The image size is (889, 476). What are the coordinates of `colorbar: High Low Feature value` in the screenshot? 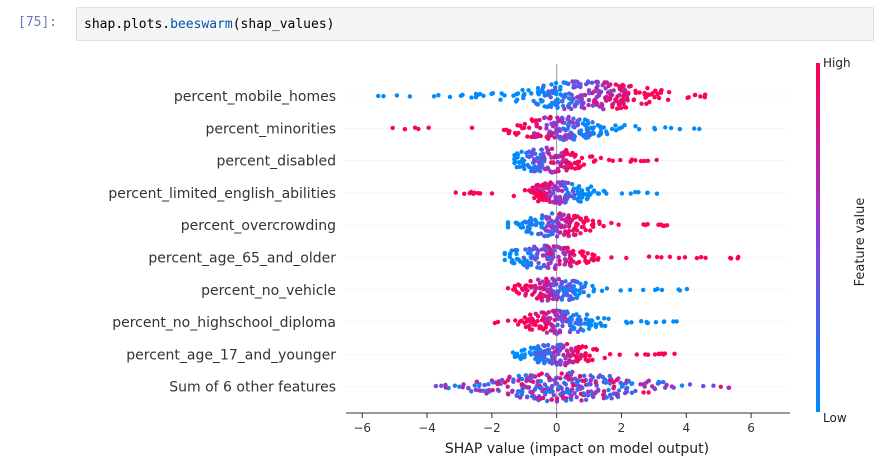 It's located at (842, 240).